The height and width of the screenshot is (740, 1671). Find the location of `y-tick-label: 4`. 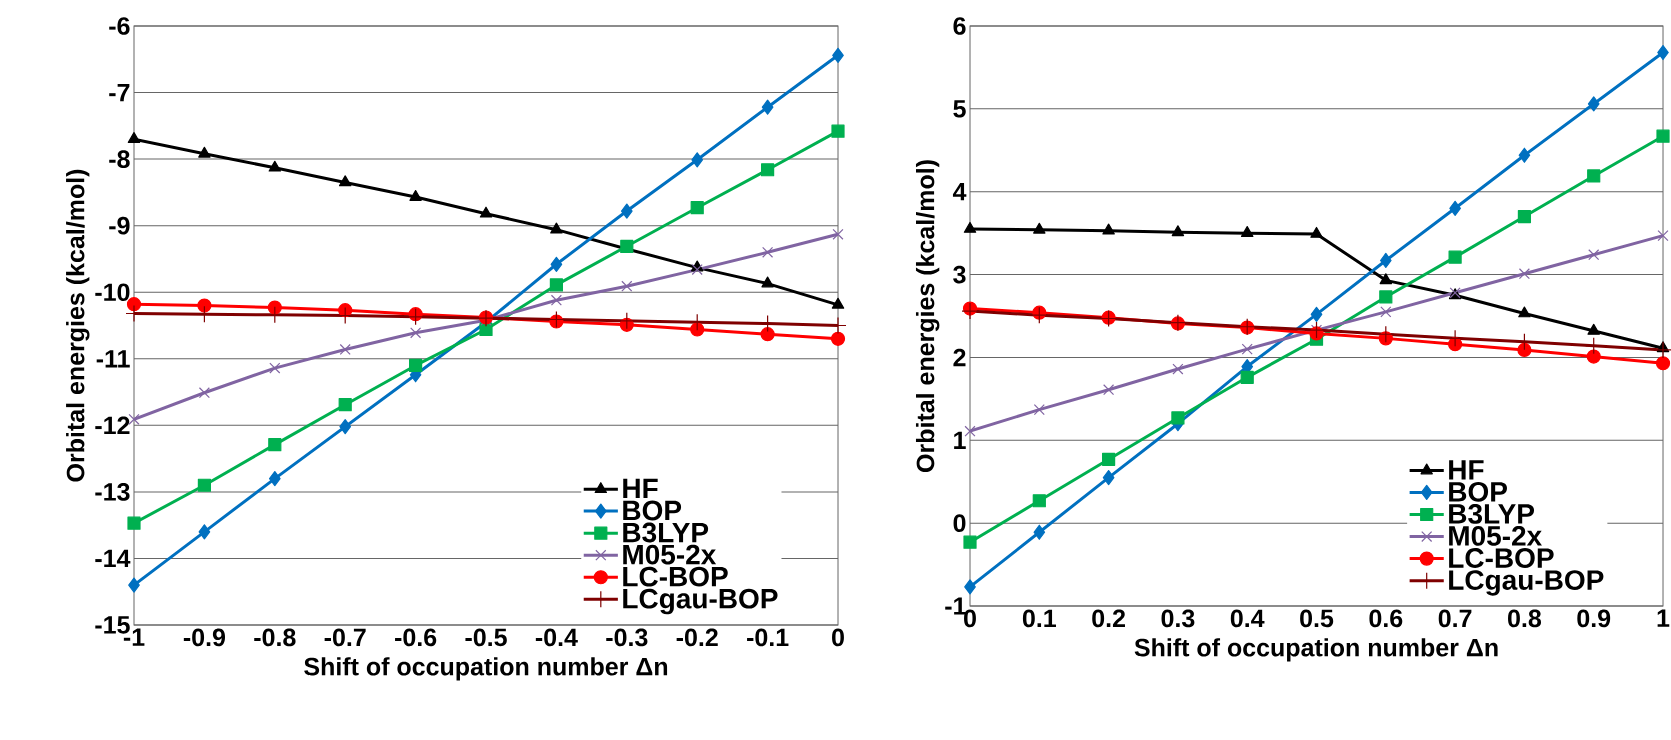

y-tick-label: 4 is located at coordinates (959, 192).